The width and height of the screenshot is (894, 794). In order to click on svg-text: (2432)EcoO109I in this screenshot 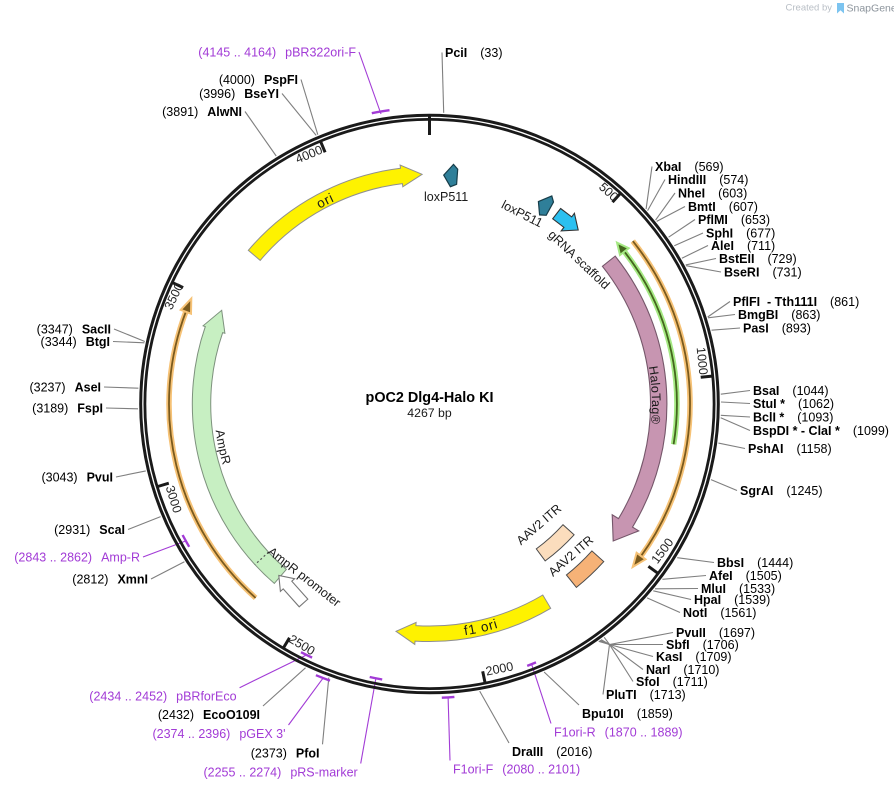, I will do `click(209, 715)`.